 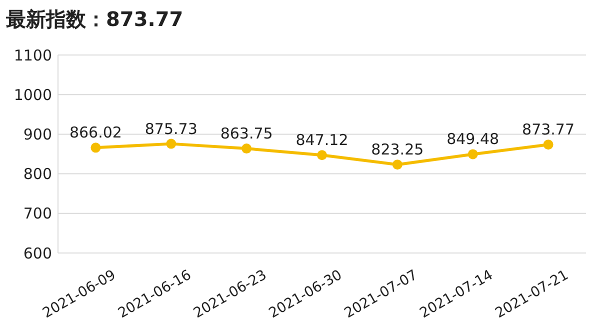 What do you see at coordinates (94, 19) in the screenshot?
I see `chart-title: 最新指数：873.77` at bounding box center [94, 19].